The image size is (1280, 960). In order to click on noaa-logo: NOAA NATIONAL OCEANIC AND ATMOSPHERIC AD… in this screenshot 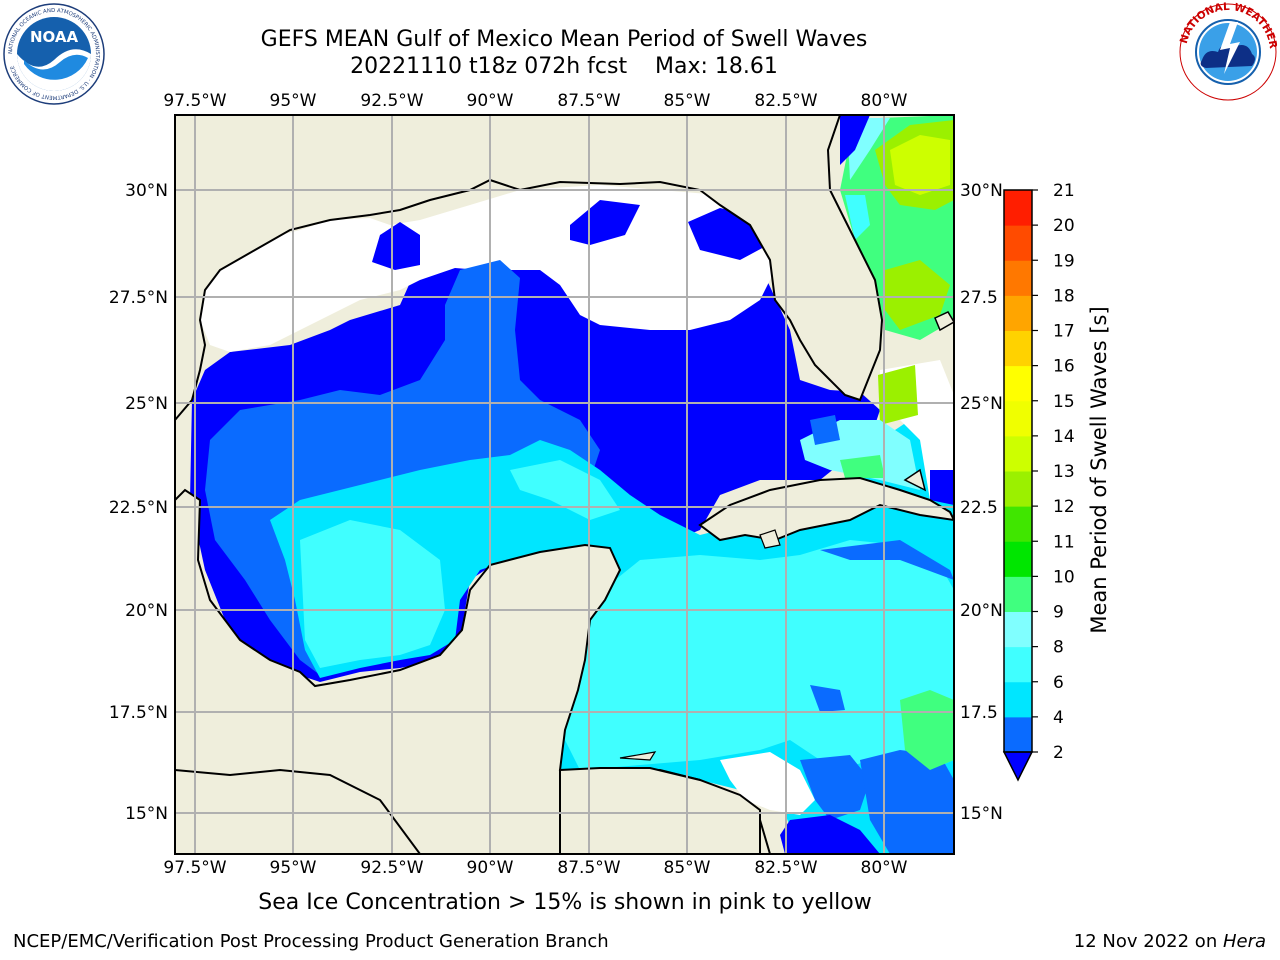, I will do `click(54, 54)`.